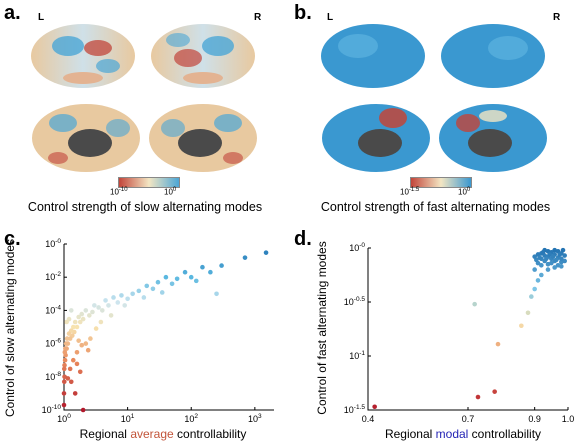 The width and height of the screenshot is (581, 448). I want to click on x-tick-label: 10⁰, so click(64, 418).